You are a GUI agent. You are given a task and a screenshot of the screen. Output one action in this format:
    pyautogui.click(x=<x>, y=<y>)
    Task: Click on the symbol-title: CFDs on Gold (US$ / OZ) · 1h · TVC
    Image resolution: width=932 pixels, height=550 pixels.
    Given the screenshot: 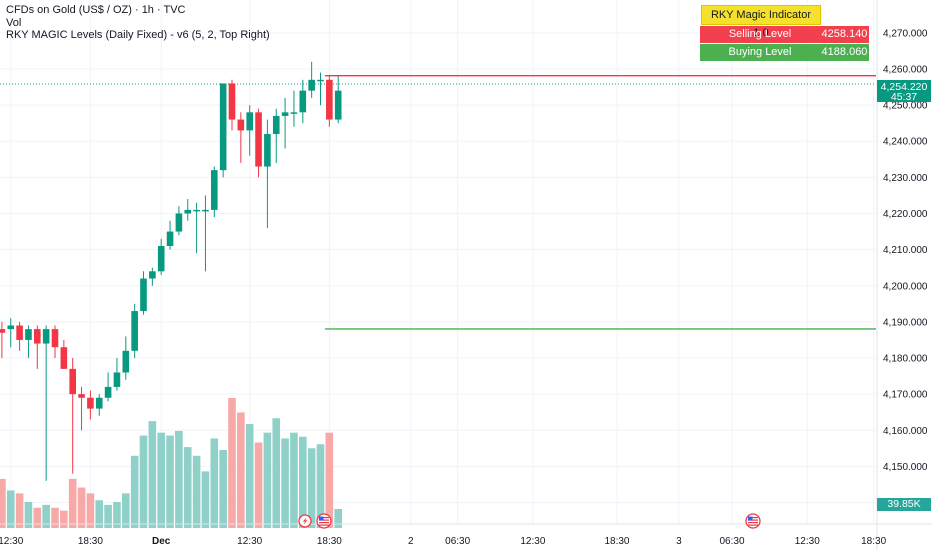 What is the action you would take?
    pyautogui.click(x=96, y=10)
    